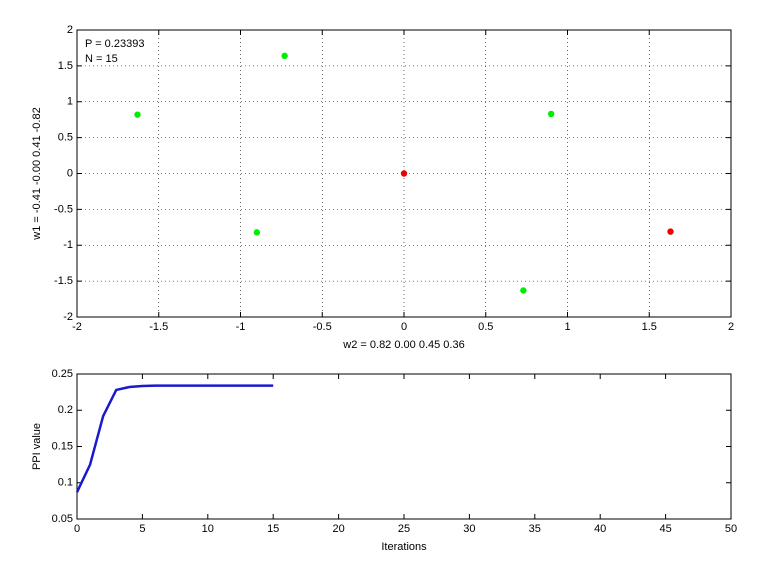 The image size is (769, 576). Describe the element at coordinates (62, 446) in the screenshot. I see `y-tick-label: 0.15` at that location.